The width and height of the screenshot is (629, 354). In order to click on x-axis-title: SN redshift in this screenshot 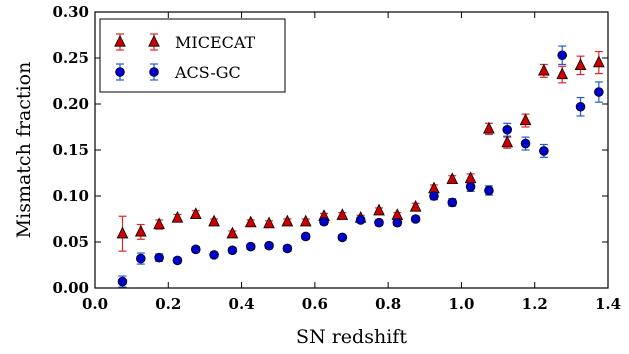, I will do `click(351, 337)`.